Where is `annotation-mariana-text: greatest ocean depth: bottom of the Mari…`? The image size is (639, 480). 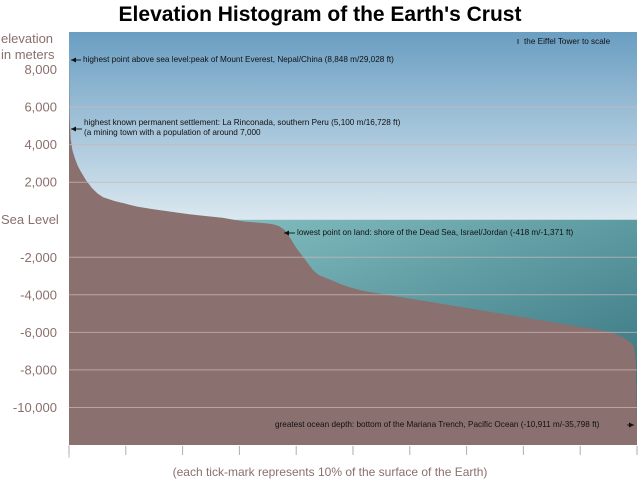
annotation-mariana-text: greatest ocean depth: bottom of the Mari… is located at coordinates (437, 424).